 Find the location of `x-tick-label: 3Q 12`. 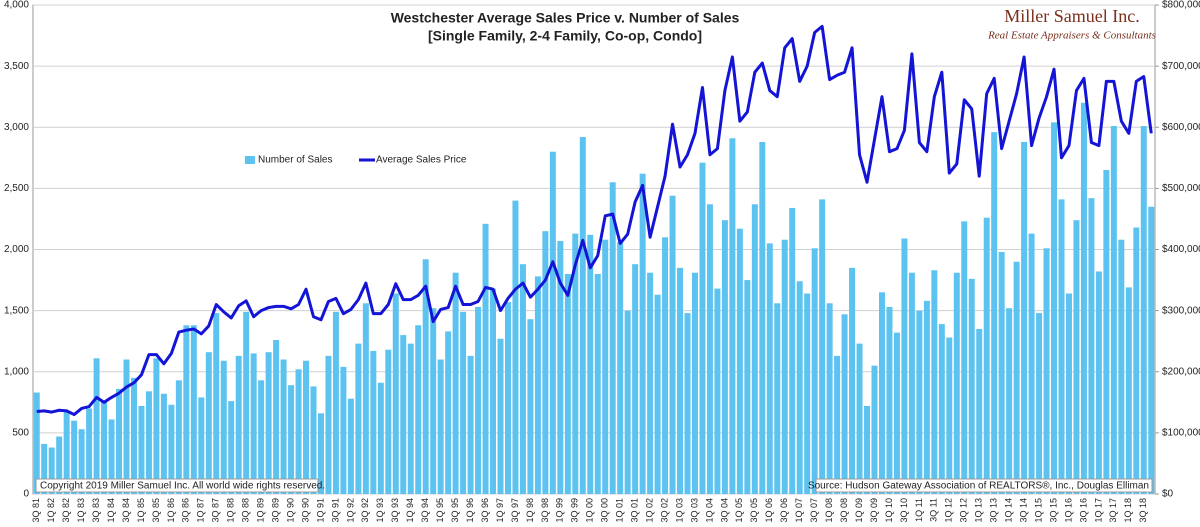

x-tick-label: 3Q 12 is located at coordinates (964, 510).